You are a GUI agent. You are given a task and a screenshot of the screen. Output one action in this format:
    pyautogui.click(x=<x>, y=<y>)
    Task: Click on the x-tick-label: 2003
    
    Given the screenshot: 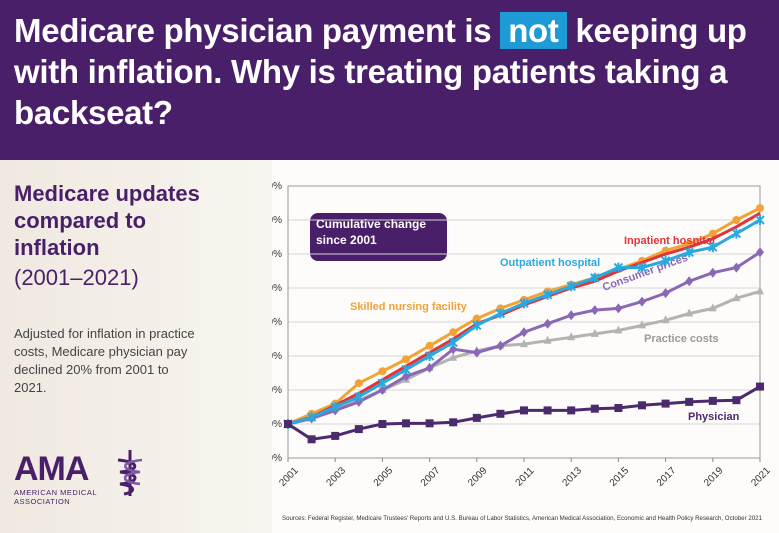 What is the action you would take?
    pyautogui.click(x=337, y=477)
    